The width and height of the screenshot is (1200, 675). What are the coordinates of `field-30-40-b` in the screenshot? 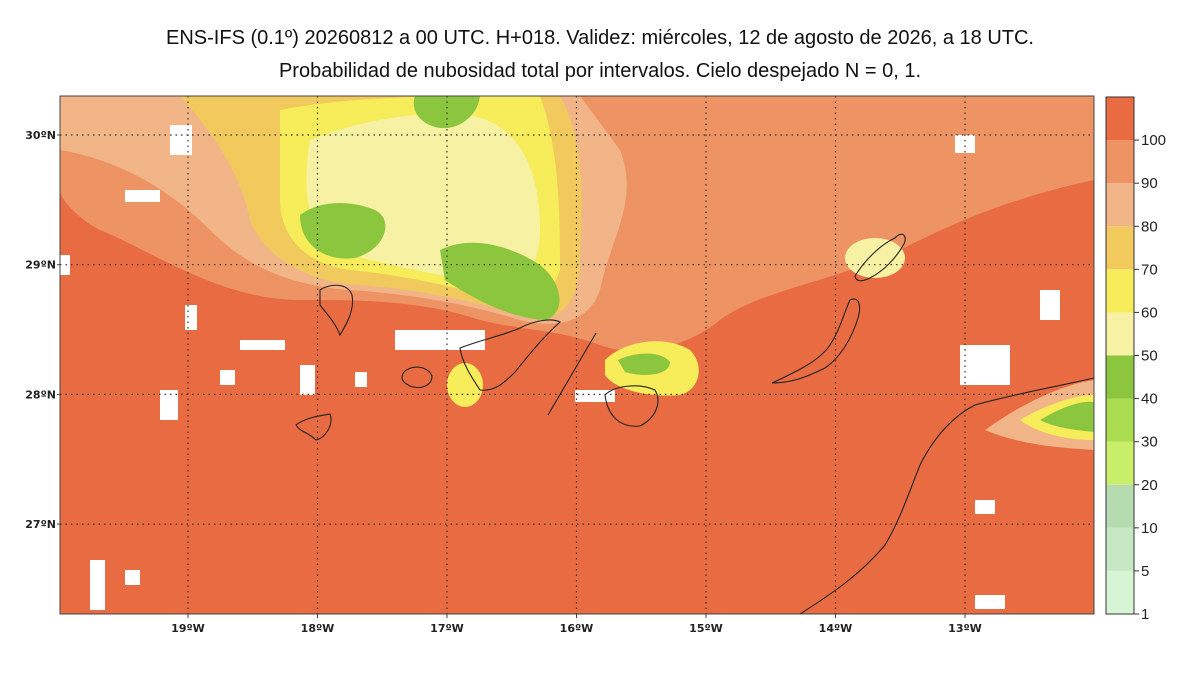 It's located at (500, 281).